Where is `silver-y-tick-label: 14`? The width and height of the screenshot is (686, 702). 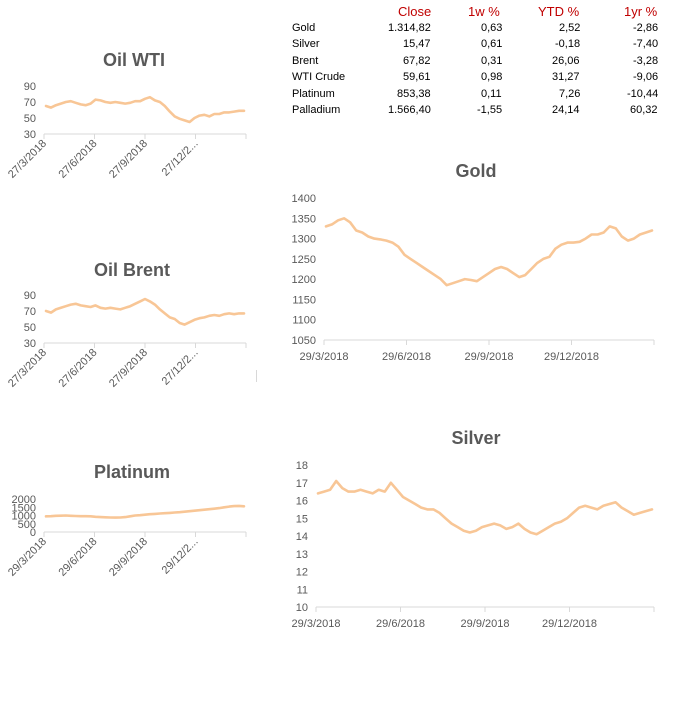 silver-y-tick-label: 14 is located at coordinates (302, 537).